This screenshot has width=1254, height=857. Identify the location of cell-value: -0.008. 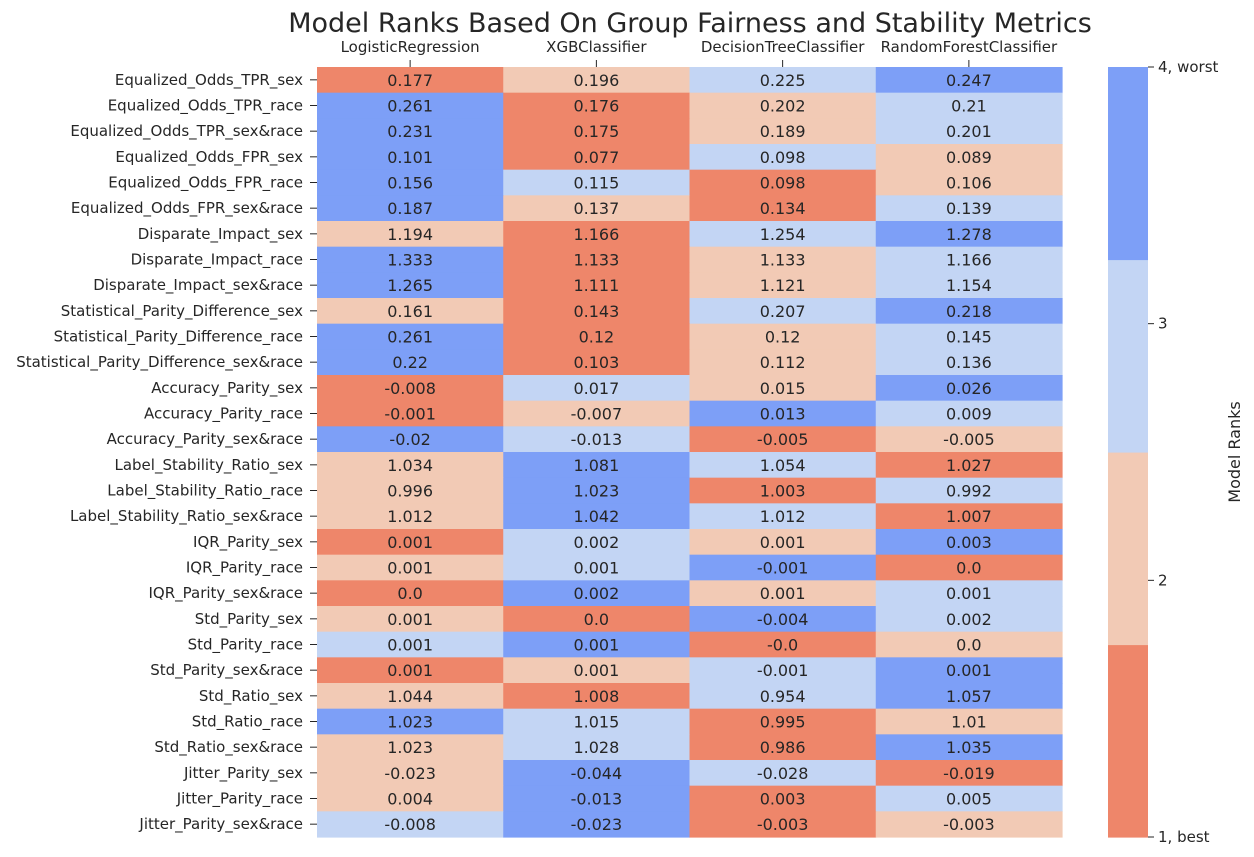
(410, 824).